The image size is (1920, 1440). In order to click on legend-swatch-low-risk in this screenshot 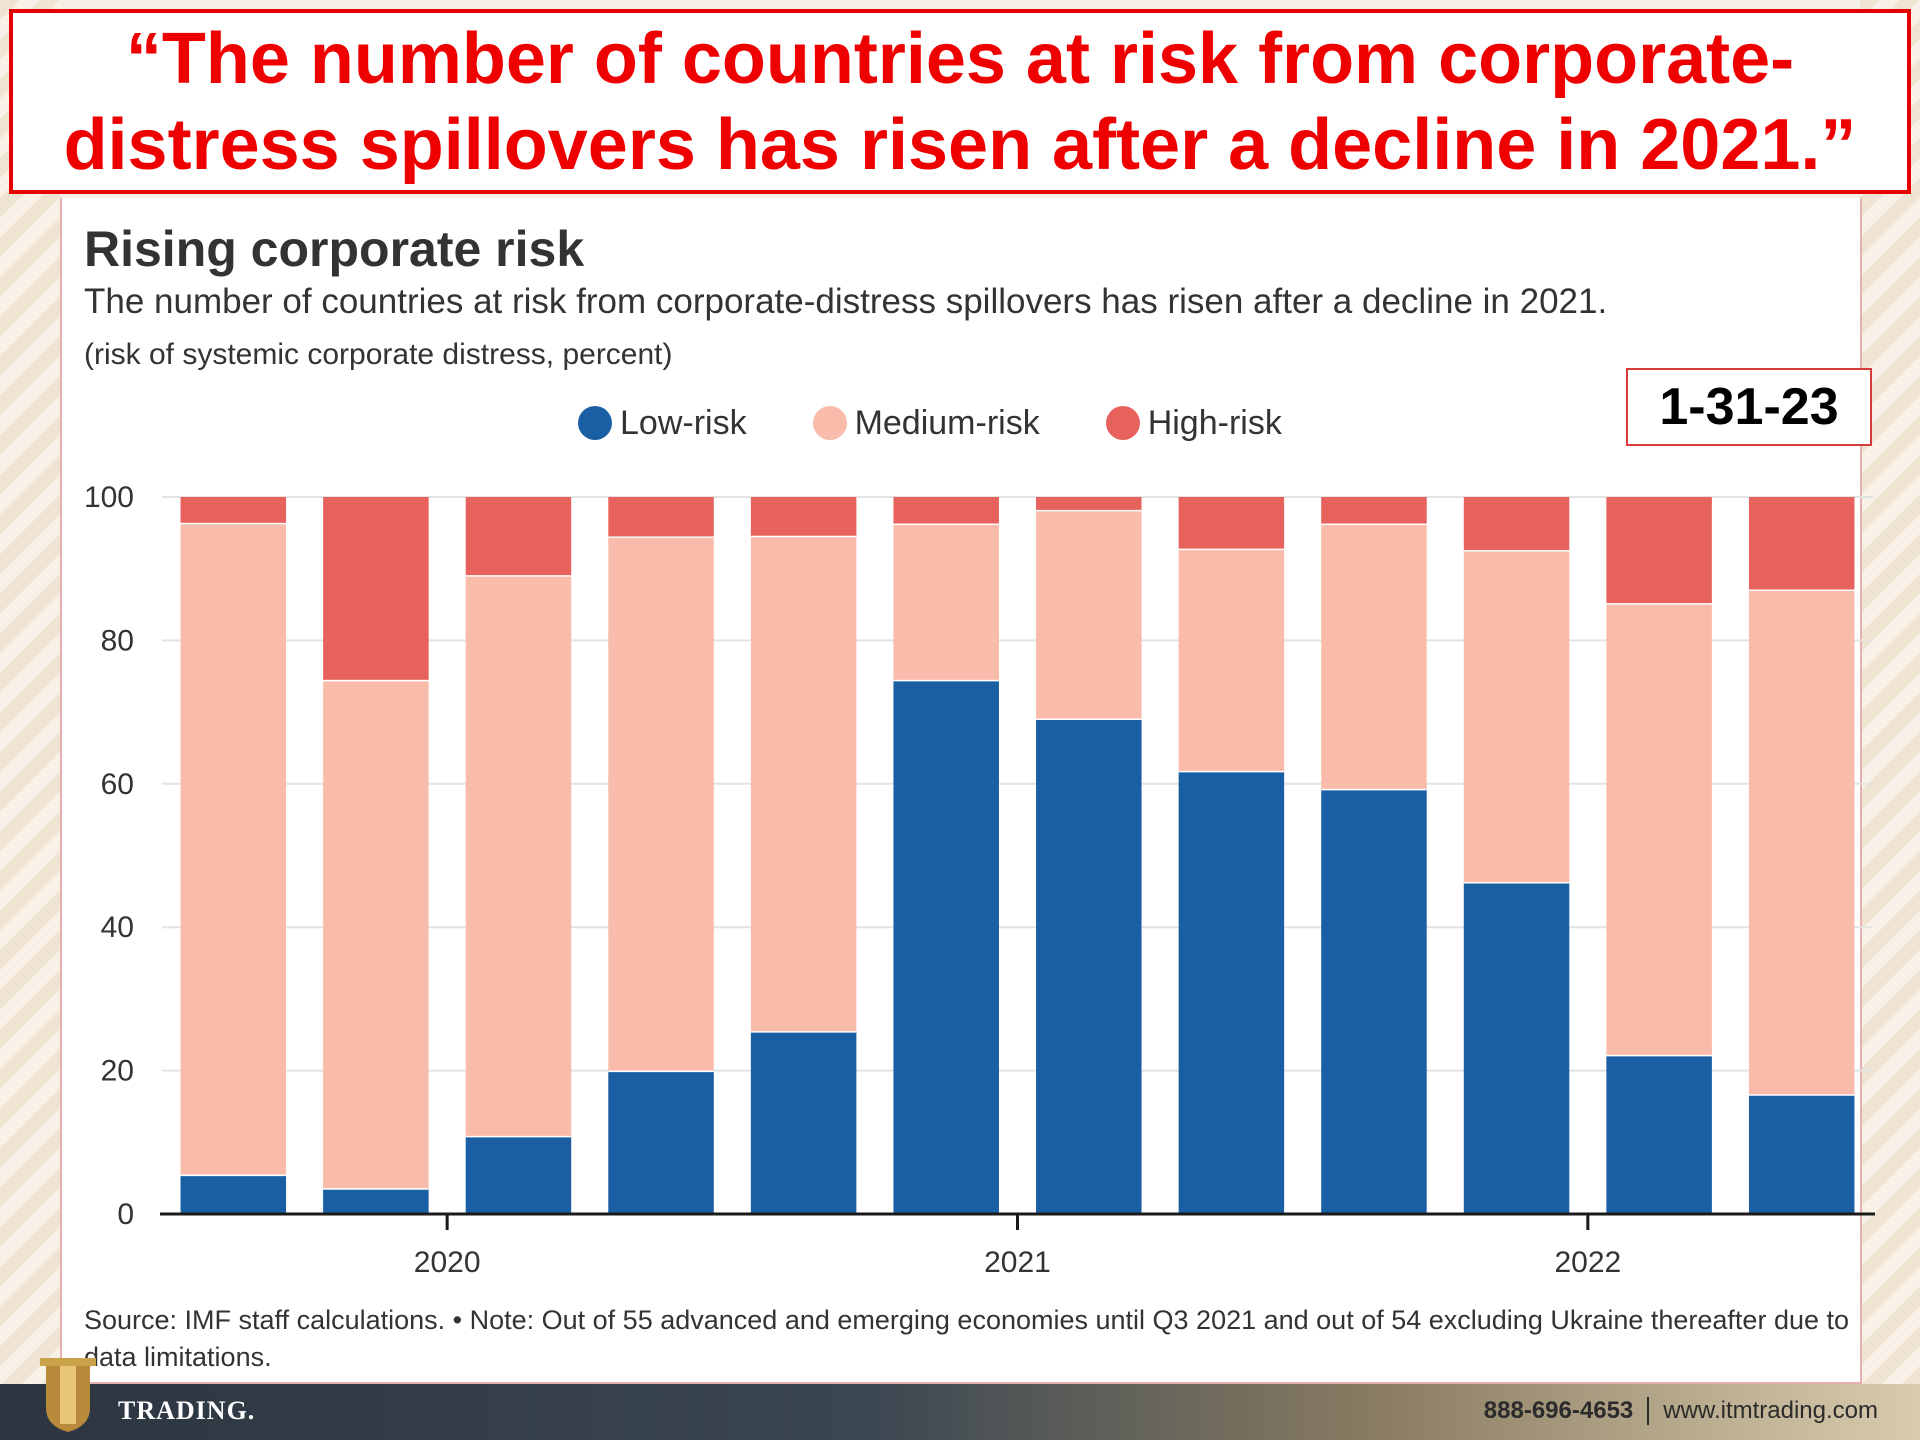, I will do `click(595, 423)`.